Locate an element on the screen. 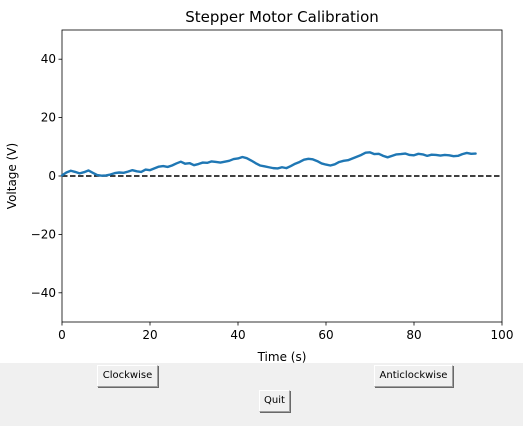  y-tick-label: 0 is located at coordinates (52, 176).